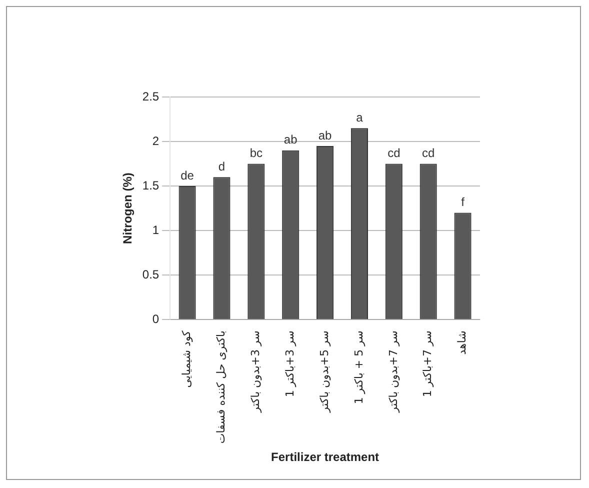 Image resolution: width=589 pixels, height=488 pixels. Describe the element at coordinates (151, 185) in the screenshot. I see `y-tick-label: 1.5` at that location.